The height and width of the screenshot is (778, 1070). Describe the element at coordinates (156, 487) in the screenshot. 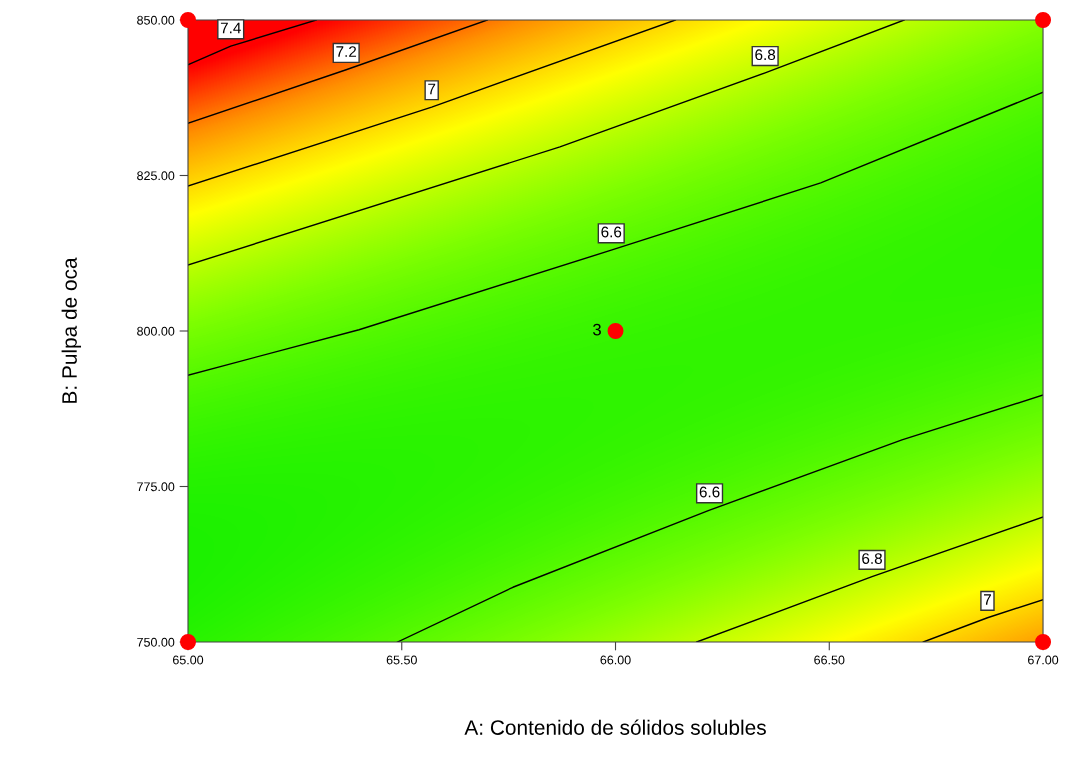

I see `y-tick-label: 775.00` at that location.